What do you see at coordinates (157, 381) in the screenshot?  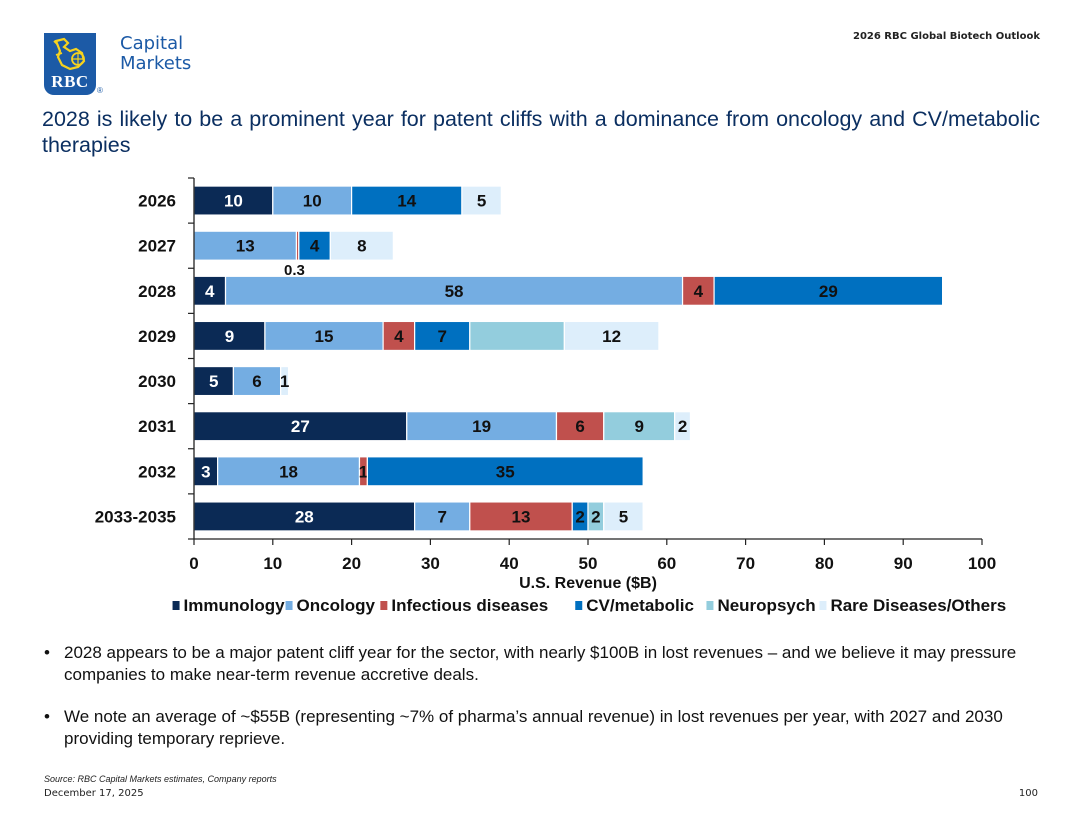 I see `y-tick-label: 2030` at bounding box center [157, 381].